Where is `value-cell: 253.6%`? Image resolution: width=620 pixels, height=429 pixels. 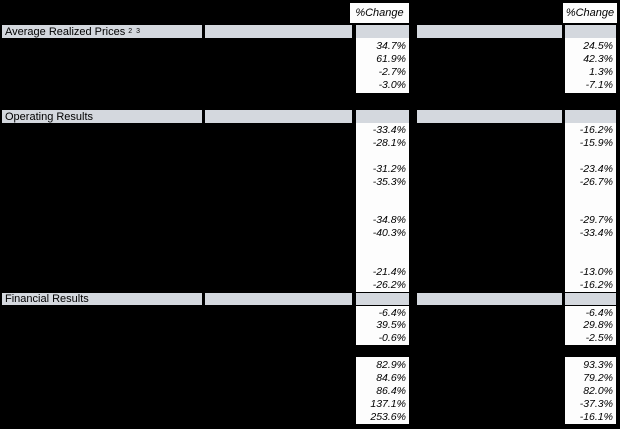
value-cell: 253.6% is located at coordinates (388, 416).